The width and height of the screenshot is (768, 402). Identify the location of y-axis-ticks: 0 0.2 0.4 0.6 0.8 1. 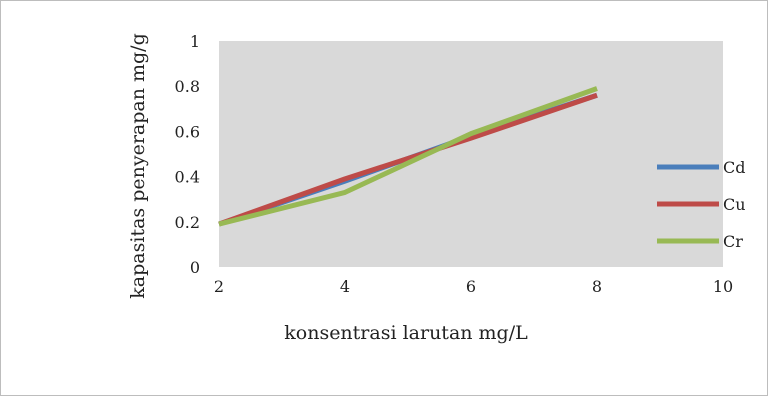
(187, 154).